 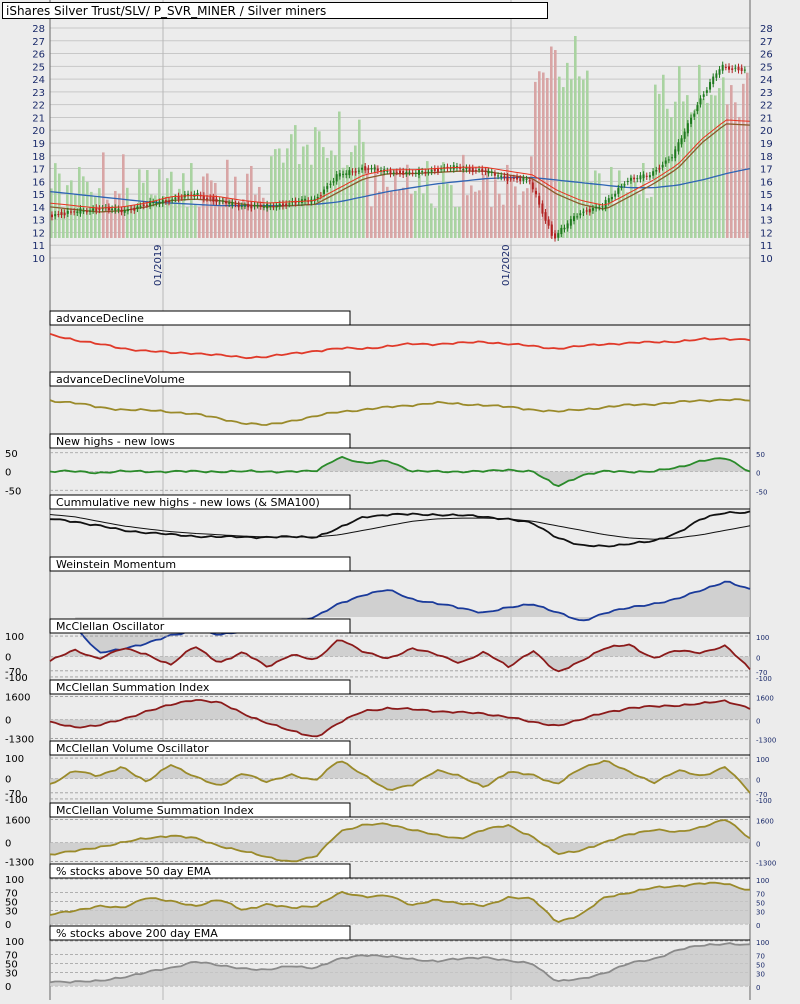 What do you see at coordinates (16, 678) in the screenshot?
I see `panel-tick-left: -100` at bounding box center [16, 678].